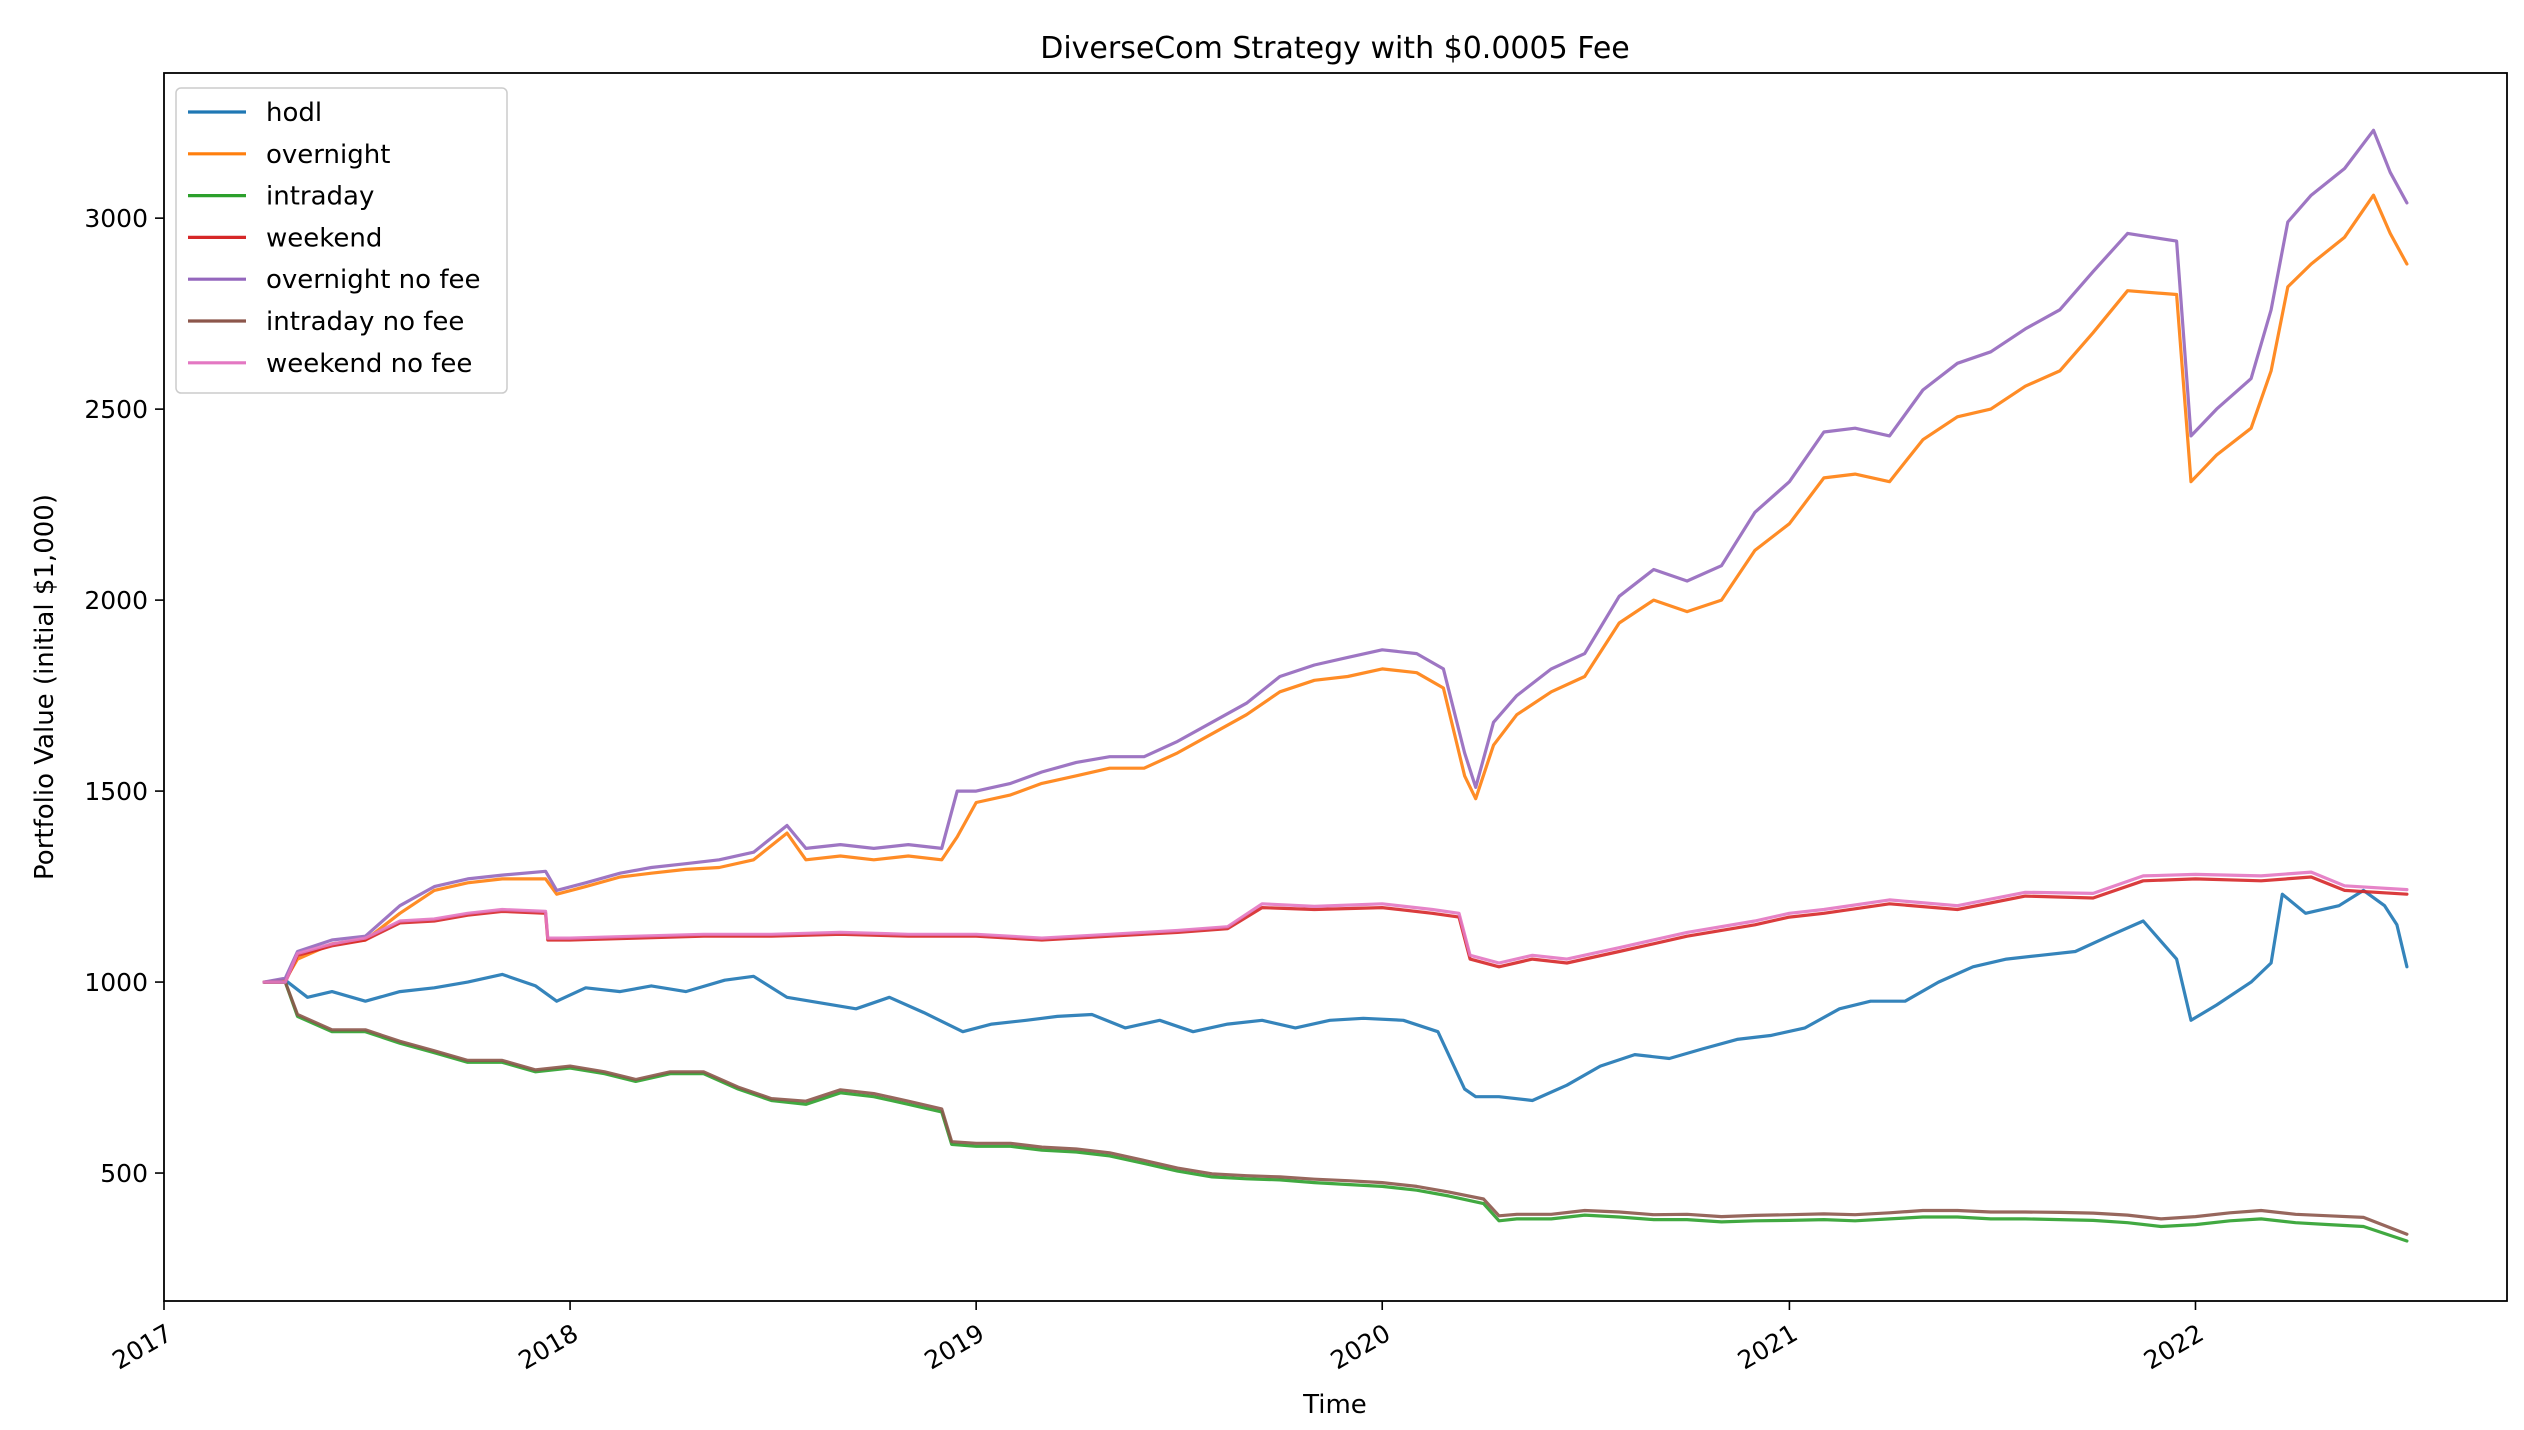 The height and width of the screenshot is (1430, 2524). What do you see at coordinates (324, 238) in the screenshot?
I see `legend-label: weekend` at bounding box center [324, 238].